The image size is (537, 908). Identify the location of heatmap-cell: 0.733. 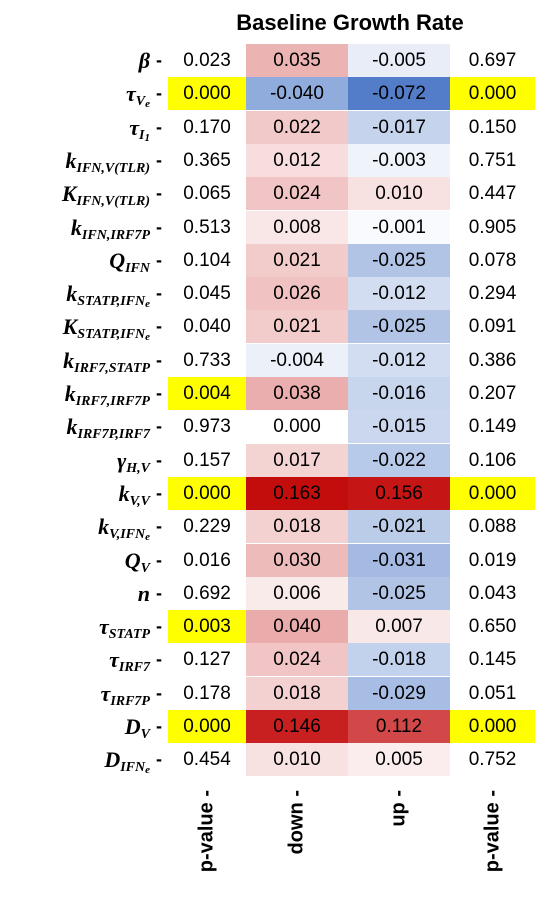
(207, 360).